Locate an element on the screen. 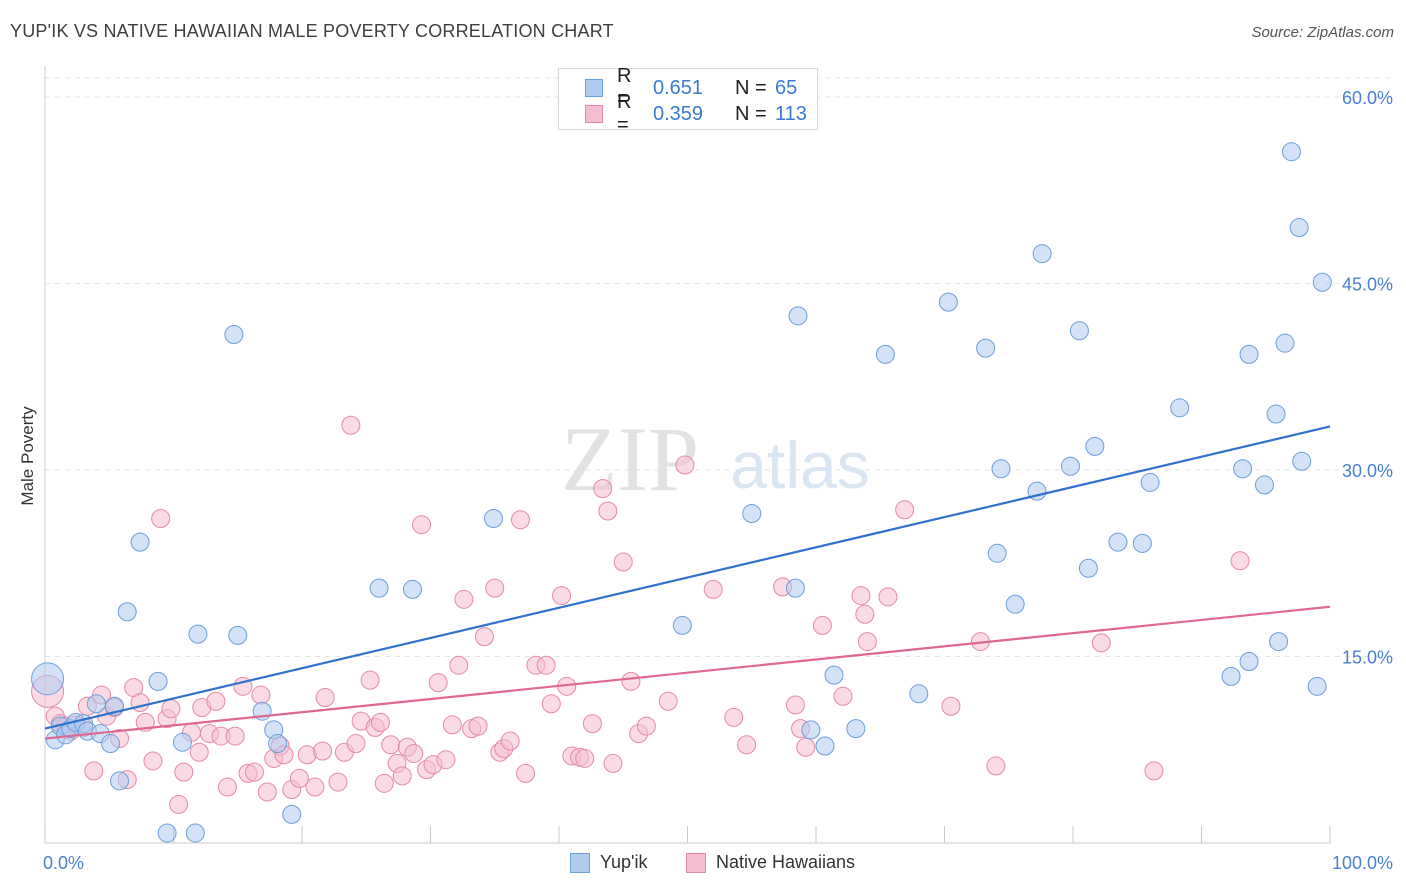 The height and width of the screenshot is (892, 1406). y-tick-label: 30.0% is located at coordinates (1367, 471).